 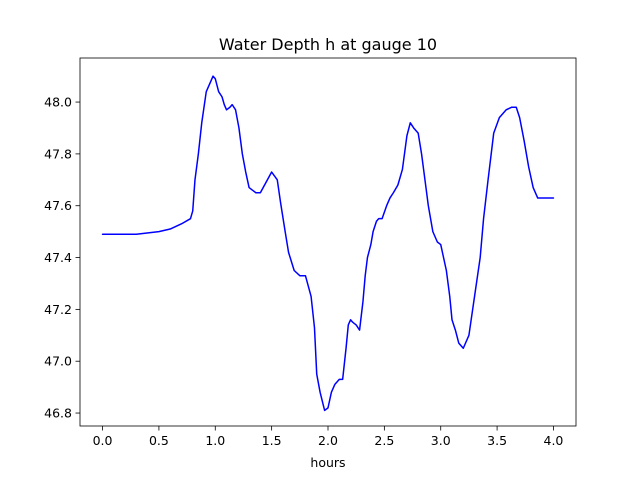 What do you see at coordinates (328, 44) in the screenshot?
I see `chart-title: Water Depth h at gauge 10` at bounding box center [328, 44].